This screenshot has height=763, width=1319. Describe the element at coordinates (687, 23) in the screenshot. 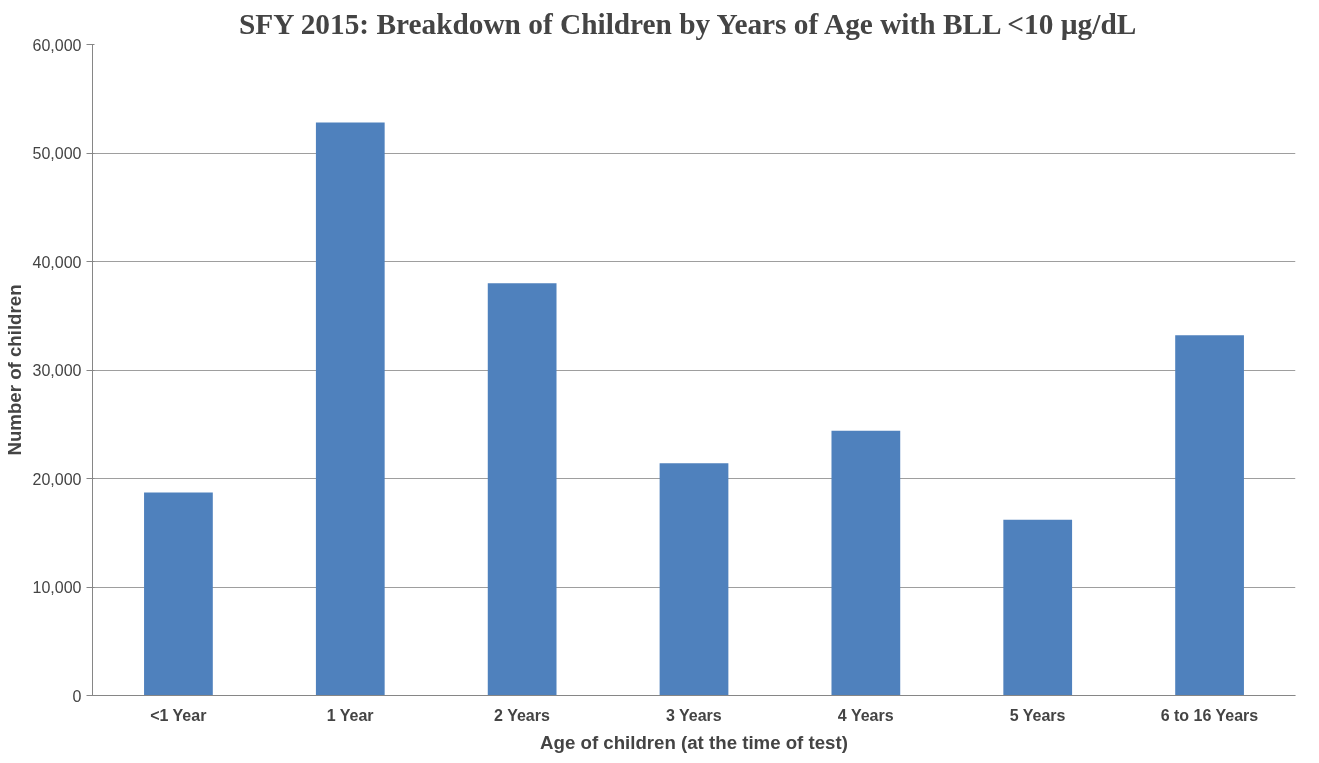

I see `chart-title: SFY 2015: Breakdown of Children by Years of Age with BLL <10 µg/dL` at that location.